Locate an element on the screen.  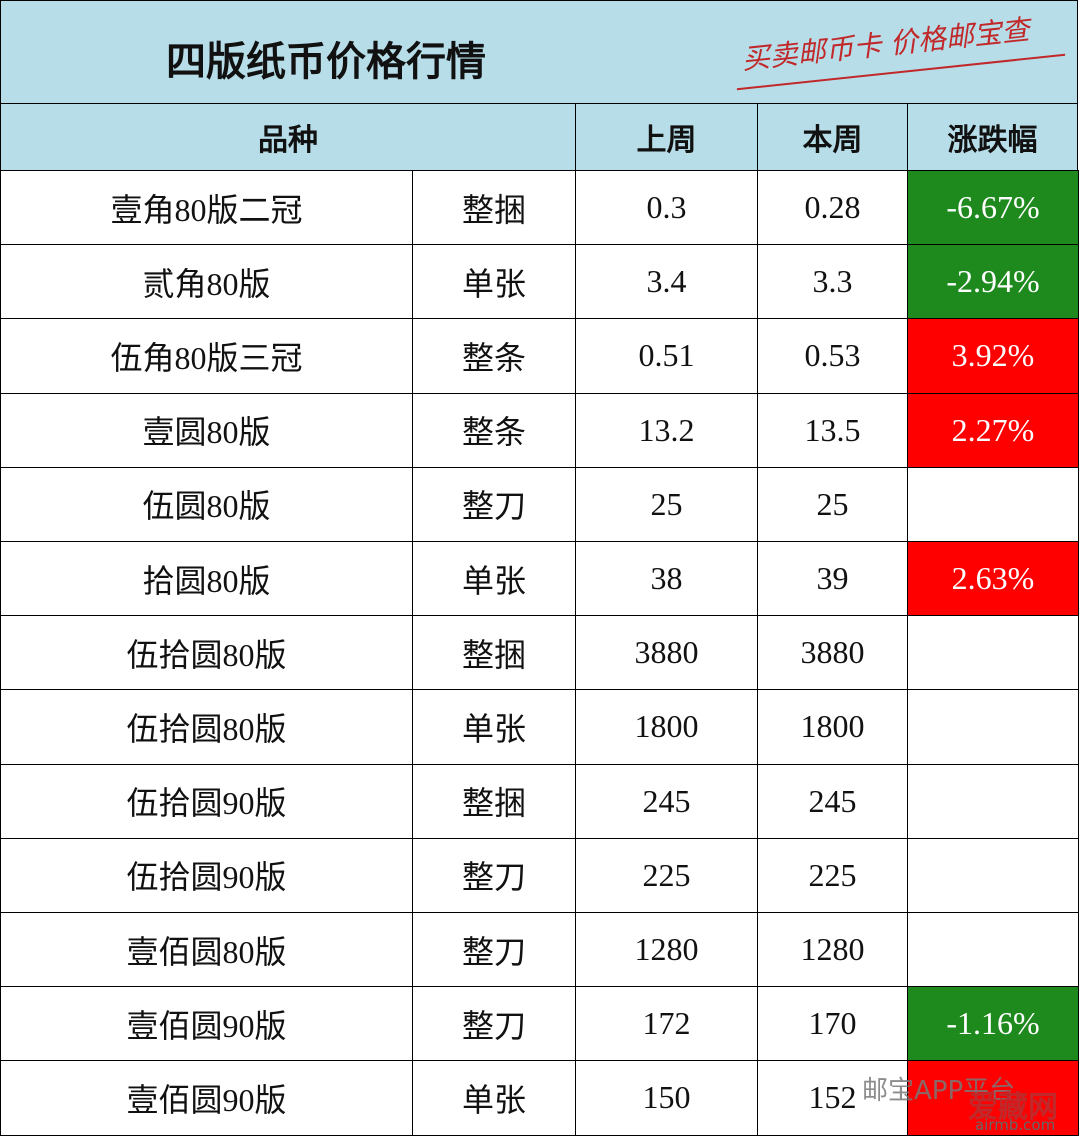
table-cell: -1.16% is located at coordinates (993, 1024).